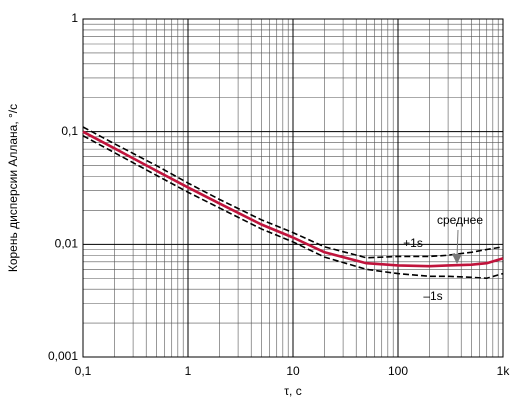 Image resolution: width=524 pixels, height=406 pixels. Describe the element at coordinates (460, 220) in the screenshot. I see `annotation: среднее` at that location.